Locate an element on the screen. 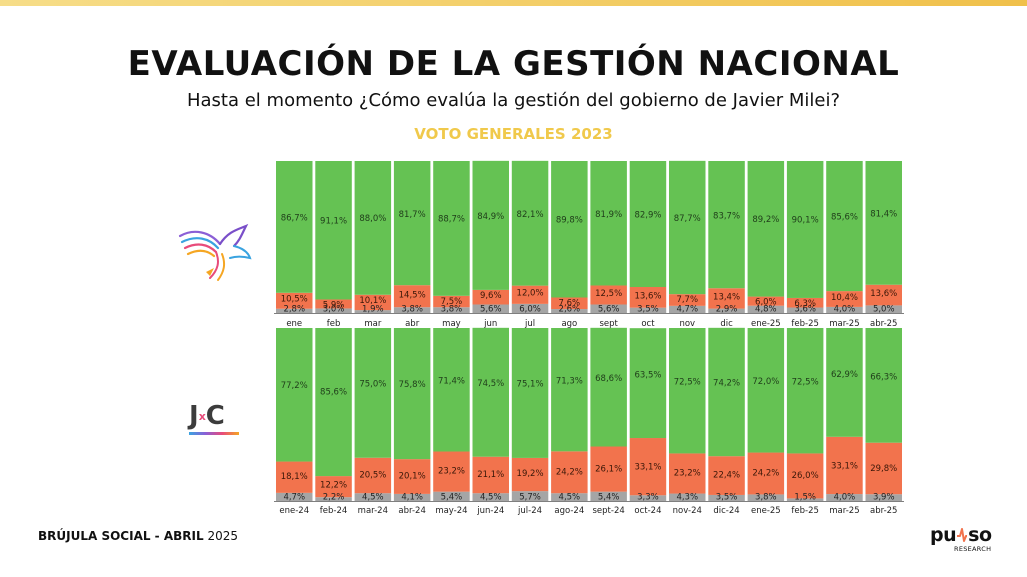  data-label-orange: 6,0% is located at coordinates (766, 303).